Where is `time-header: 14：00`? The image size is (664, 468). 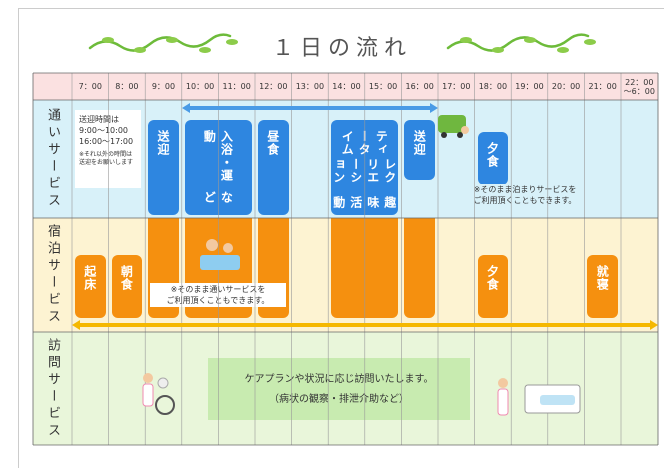 time-header: 14：00 is located at coordinates (346, 86).